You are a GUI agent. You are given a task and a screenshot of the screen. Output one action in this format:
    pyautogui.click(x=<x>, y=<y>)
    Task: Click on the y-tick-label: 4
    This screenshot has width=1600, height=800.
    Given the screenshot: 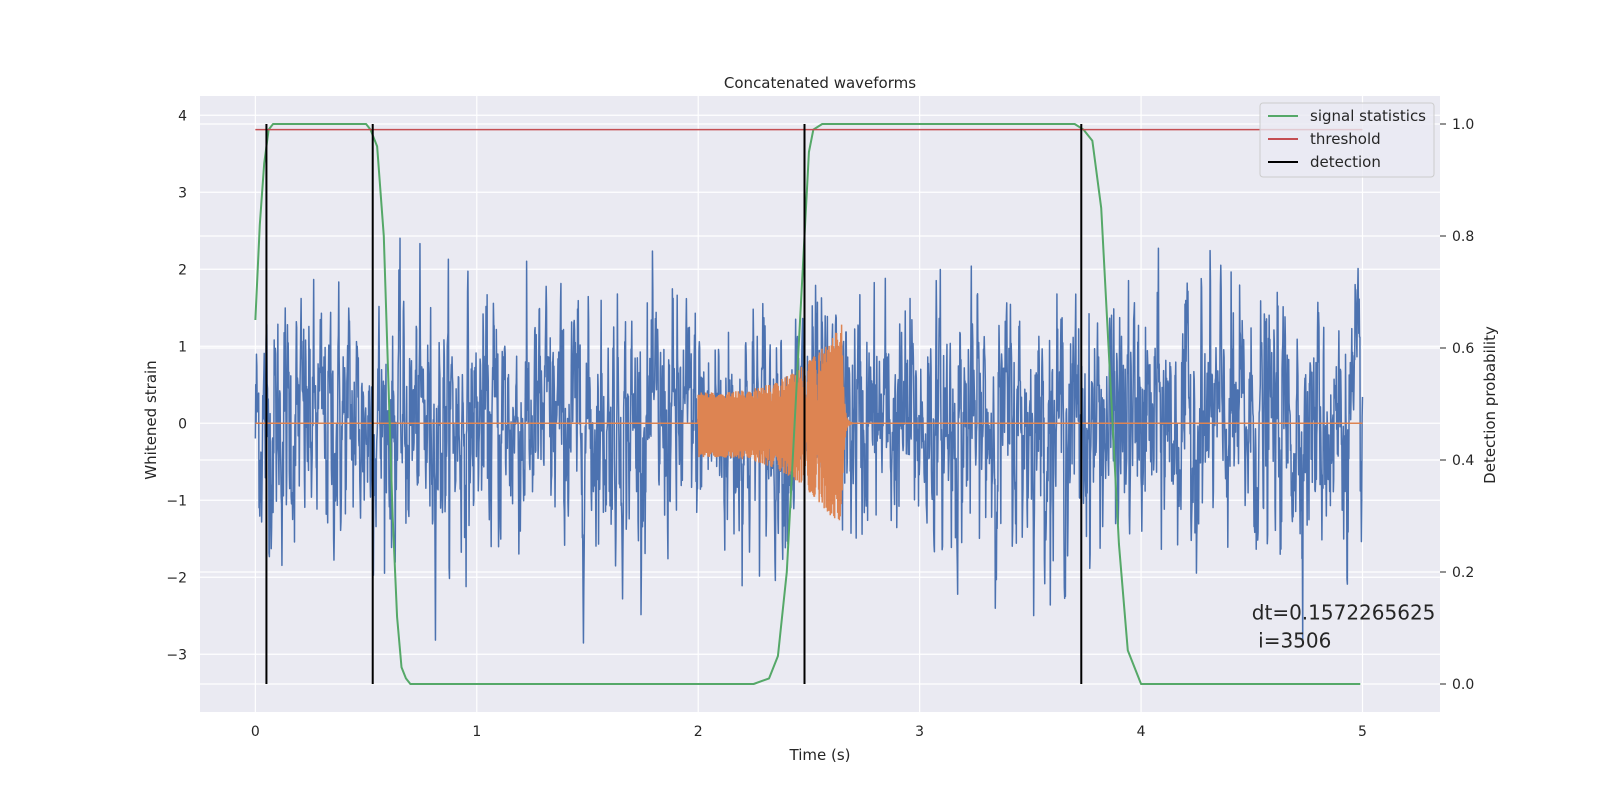 What is the action you would take?
    pyautogui.click(x=182, y=116)
    